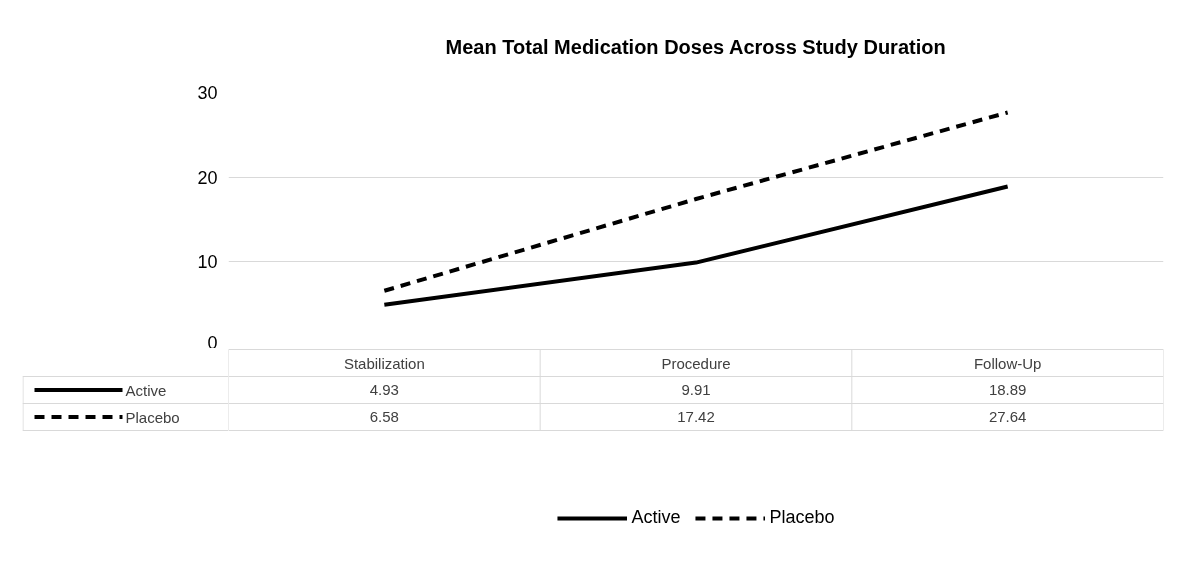 The height and width of the screenshot is (575, 1184). What do you see at coordinates (656, 517) in the screenshot?
I see `legend-label: Active` at bounding box center [656, 517].